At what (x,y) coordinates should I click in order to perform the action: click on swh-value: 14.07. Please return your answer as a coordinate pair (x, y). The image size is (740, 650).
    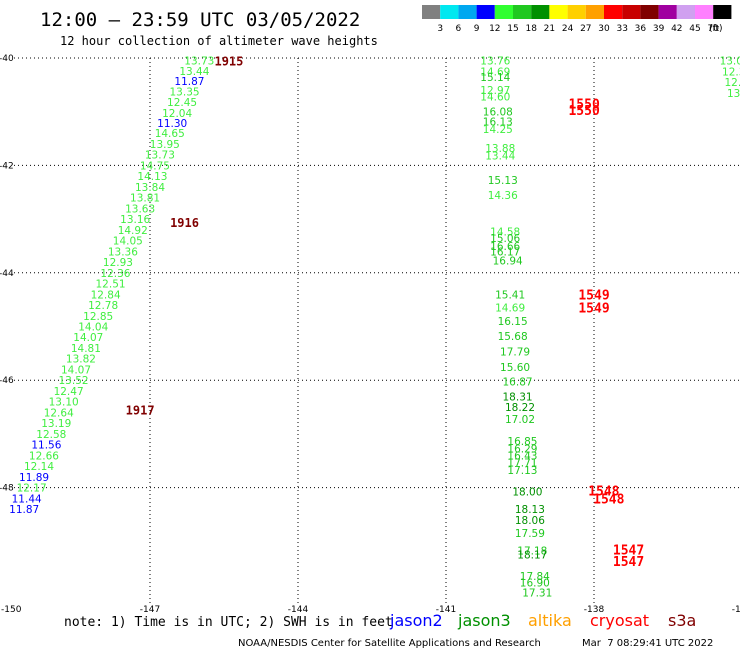
    Looking at the image, I should click on (88, 338).